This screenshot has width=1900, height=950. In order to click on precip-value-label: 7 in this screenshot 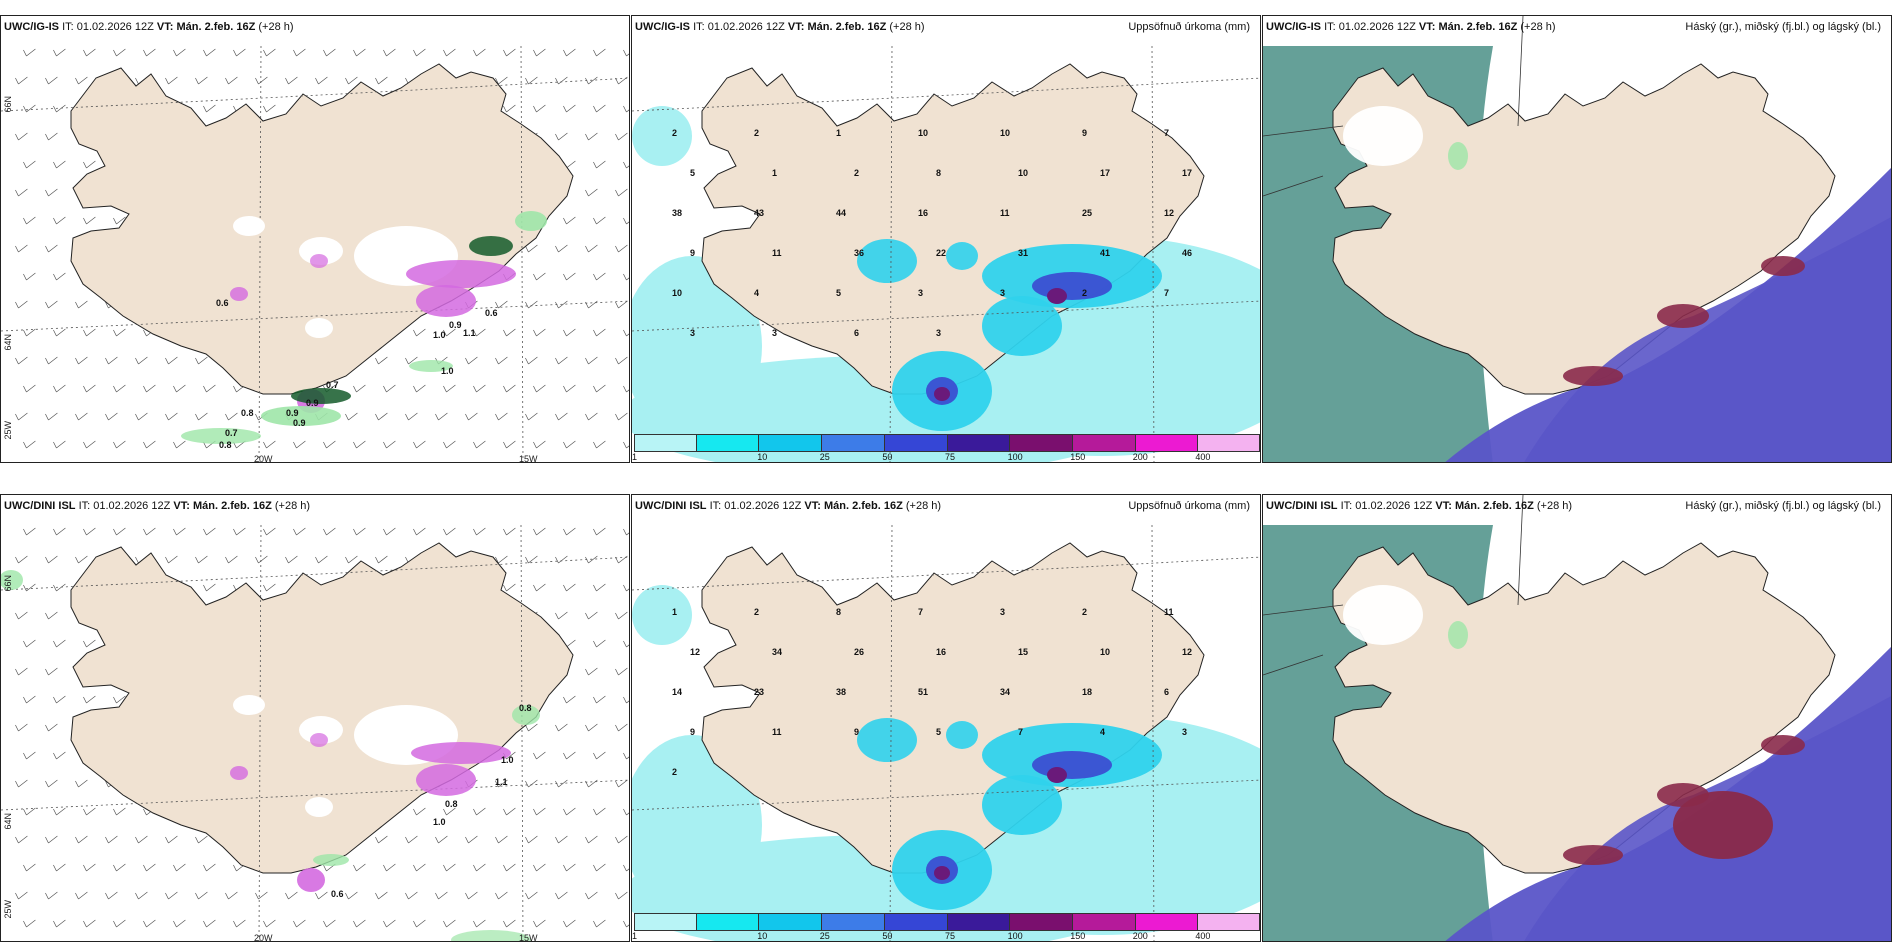, I will do `click(1166, 133)`.